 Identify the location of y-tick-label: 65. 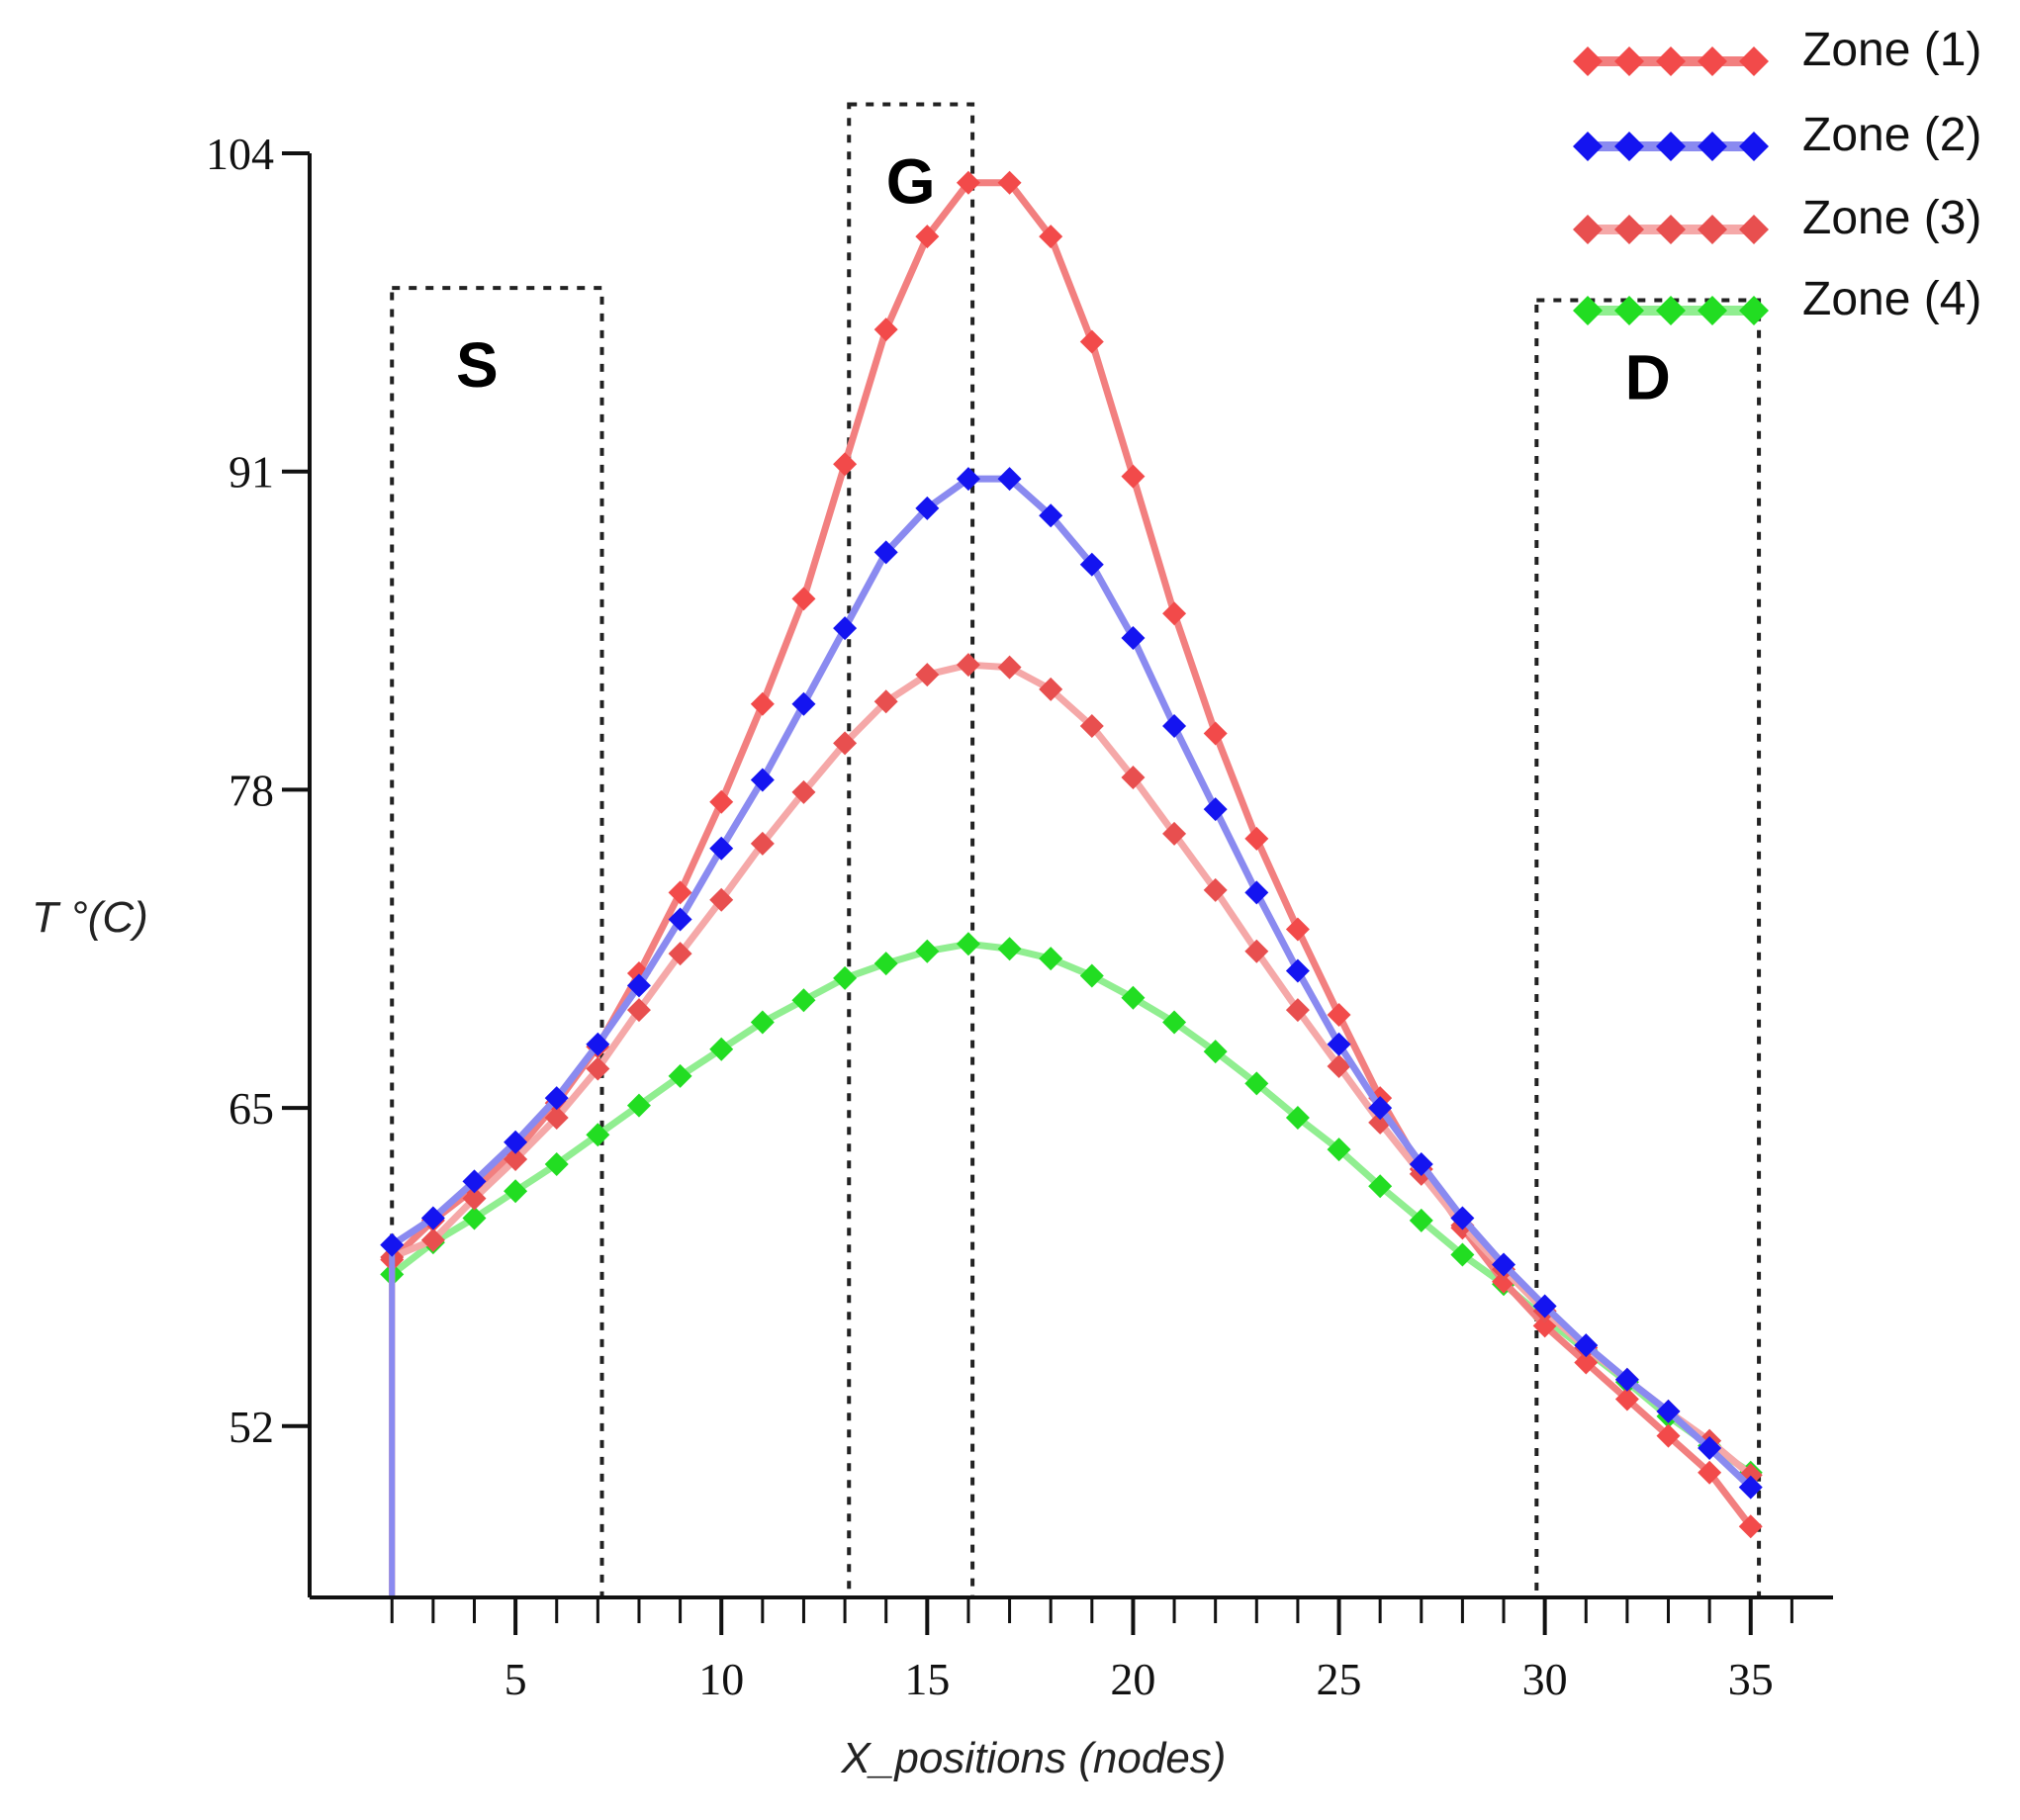
(251, 1108).